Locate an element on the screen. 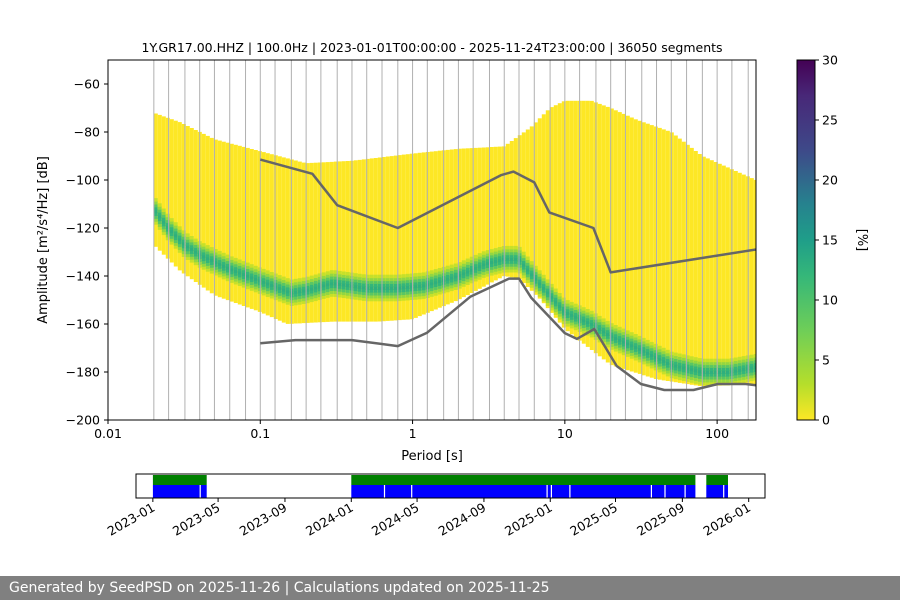 Image resolution: width=900 pixels, height=600 pixels. timeline-tick-label: 2026-01 is located at coordinates (726, 519).